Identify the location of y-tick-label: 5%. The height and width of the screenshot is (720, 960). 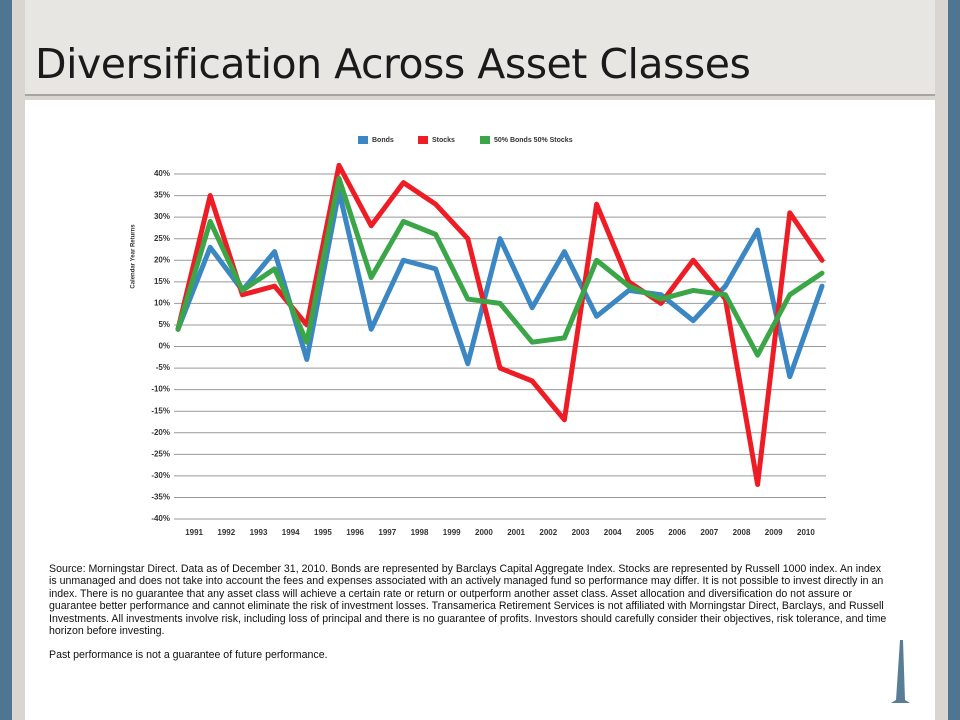
(164, 324).